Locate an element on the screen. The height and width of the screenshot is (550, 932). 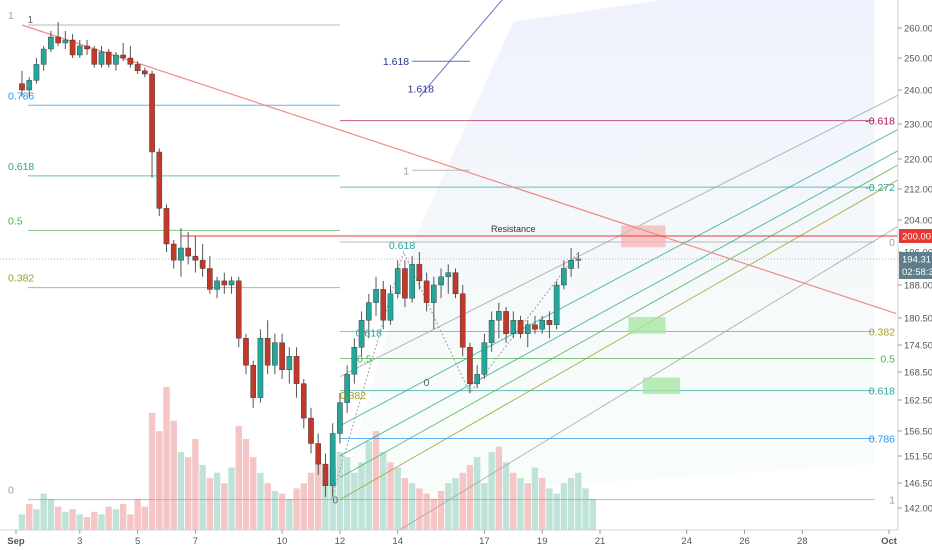
y-tick-label: 230.00 is located at coordinates (918, 125).